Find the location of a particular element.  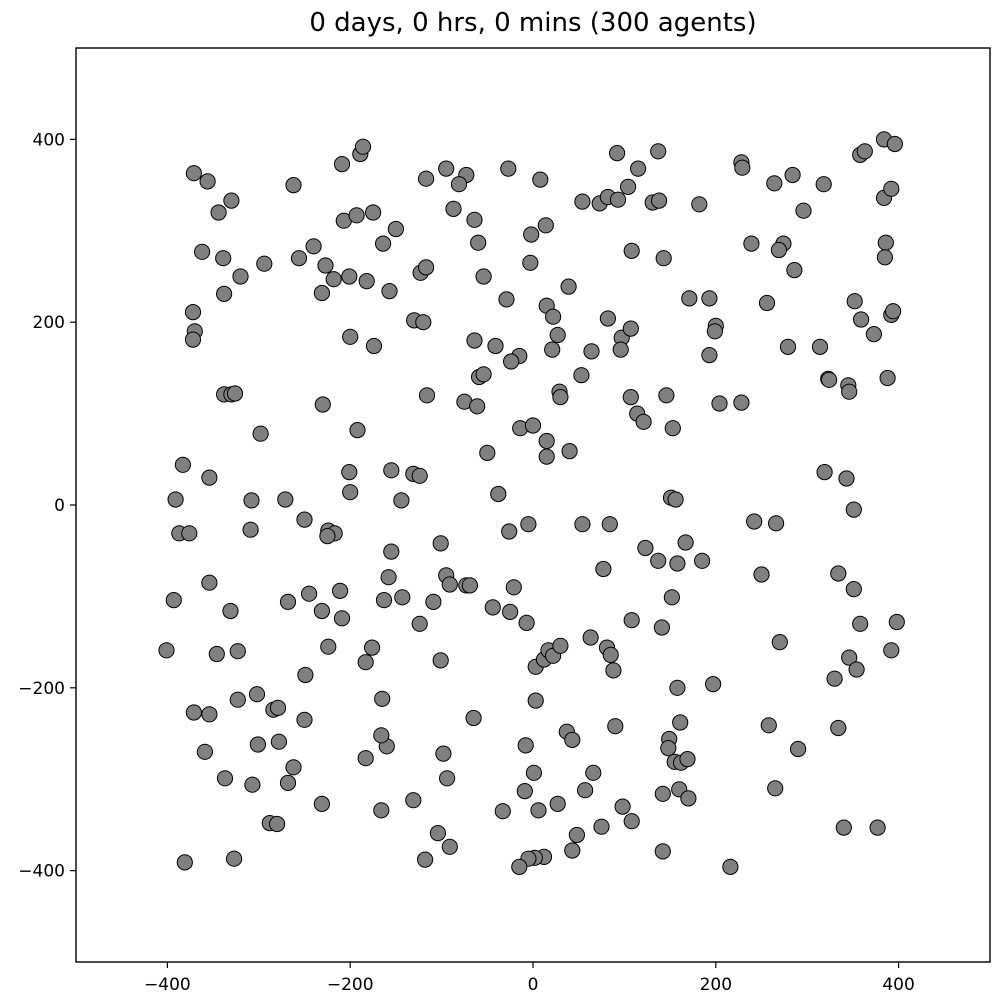

x-axis-ticks: −400 −200 0 200 400 is located at coordinates (529, 978).